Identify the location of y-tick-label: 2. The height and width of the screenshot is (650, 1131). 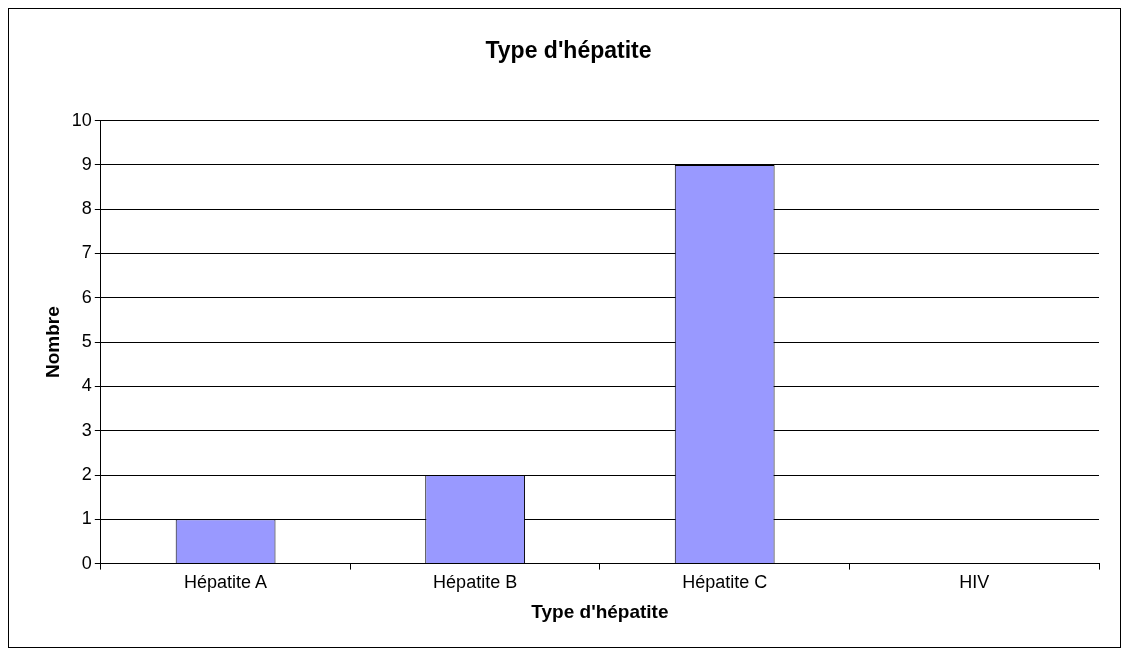
(86, 473).